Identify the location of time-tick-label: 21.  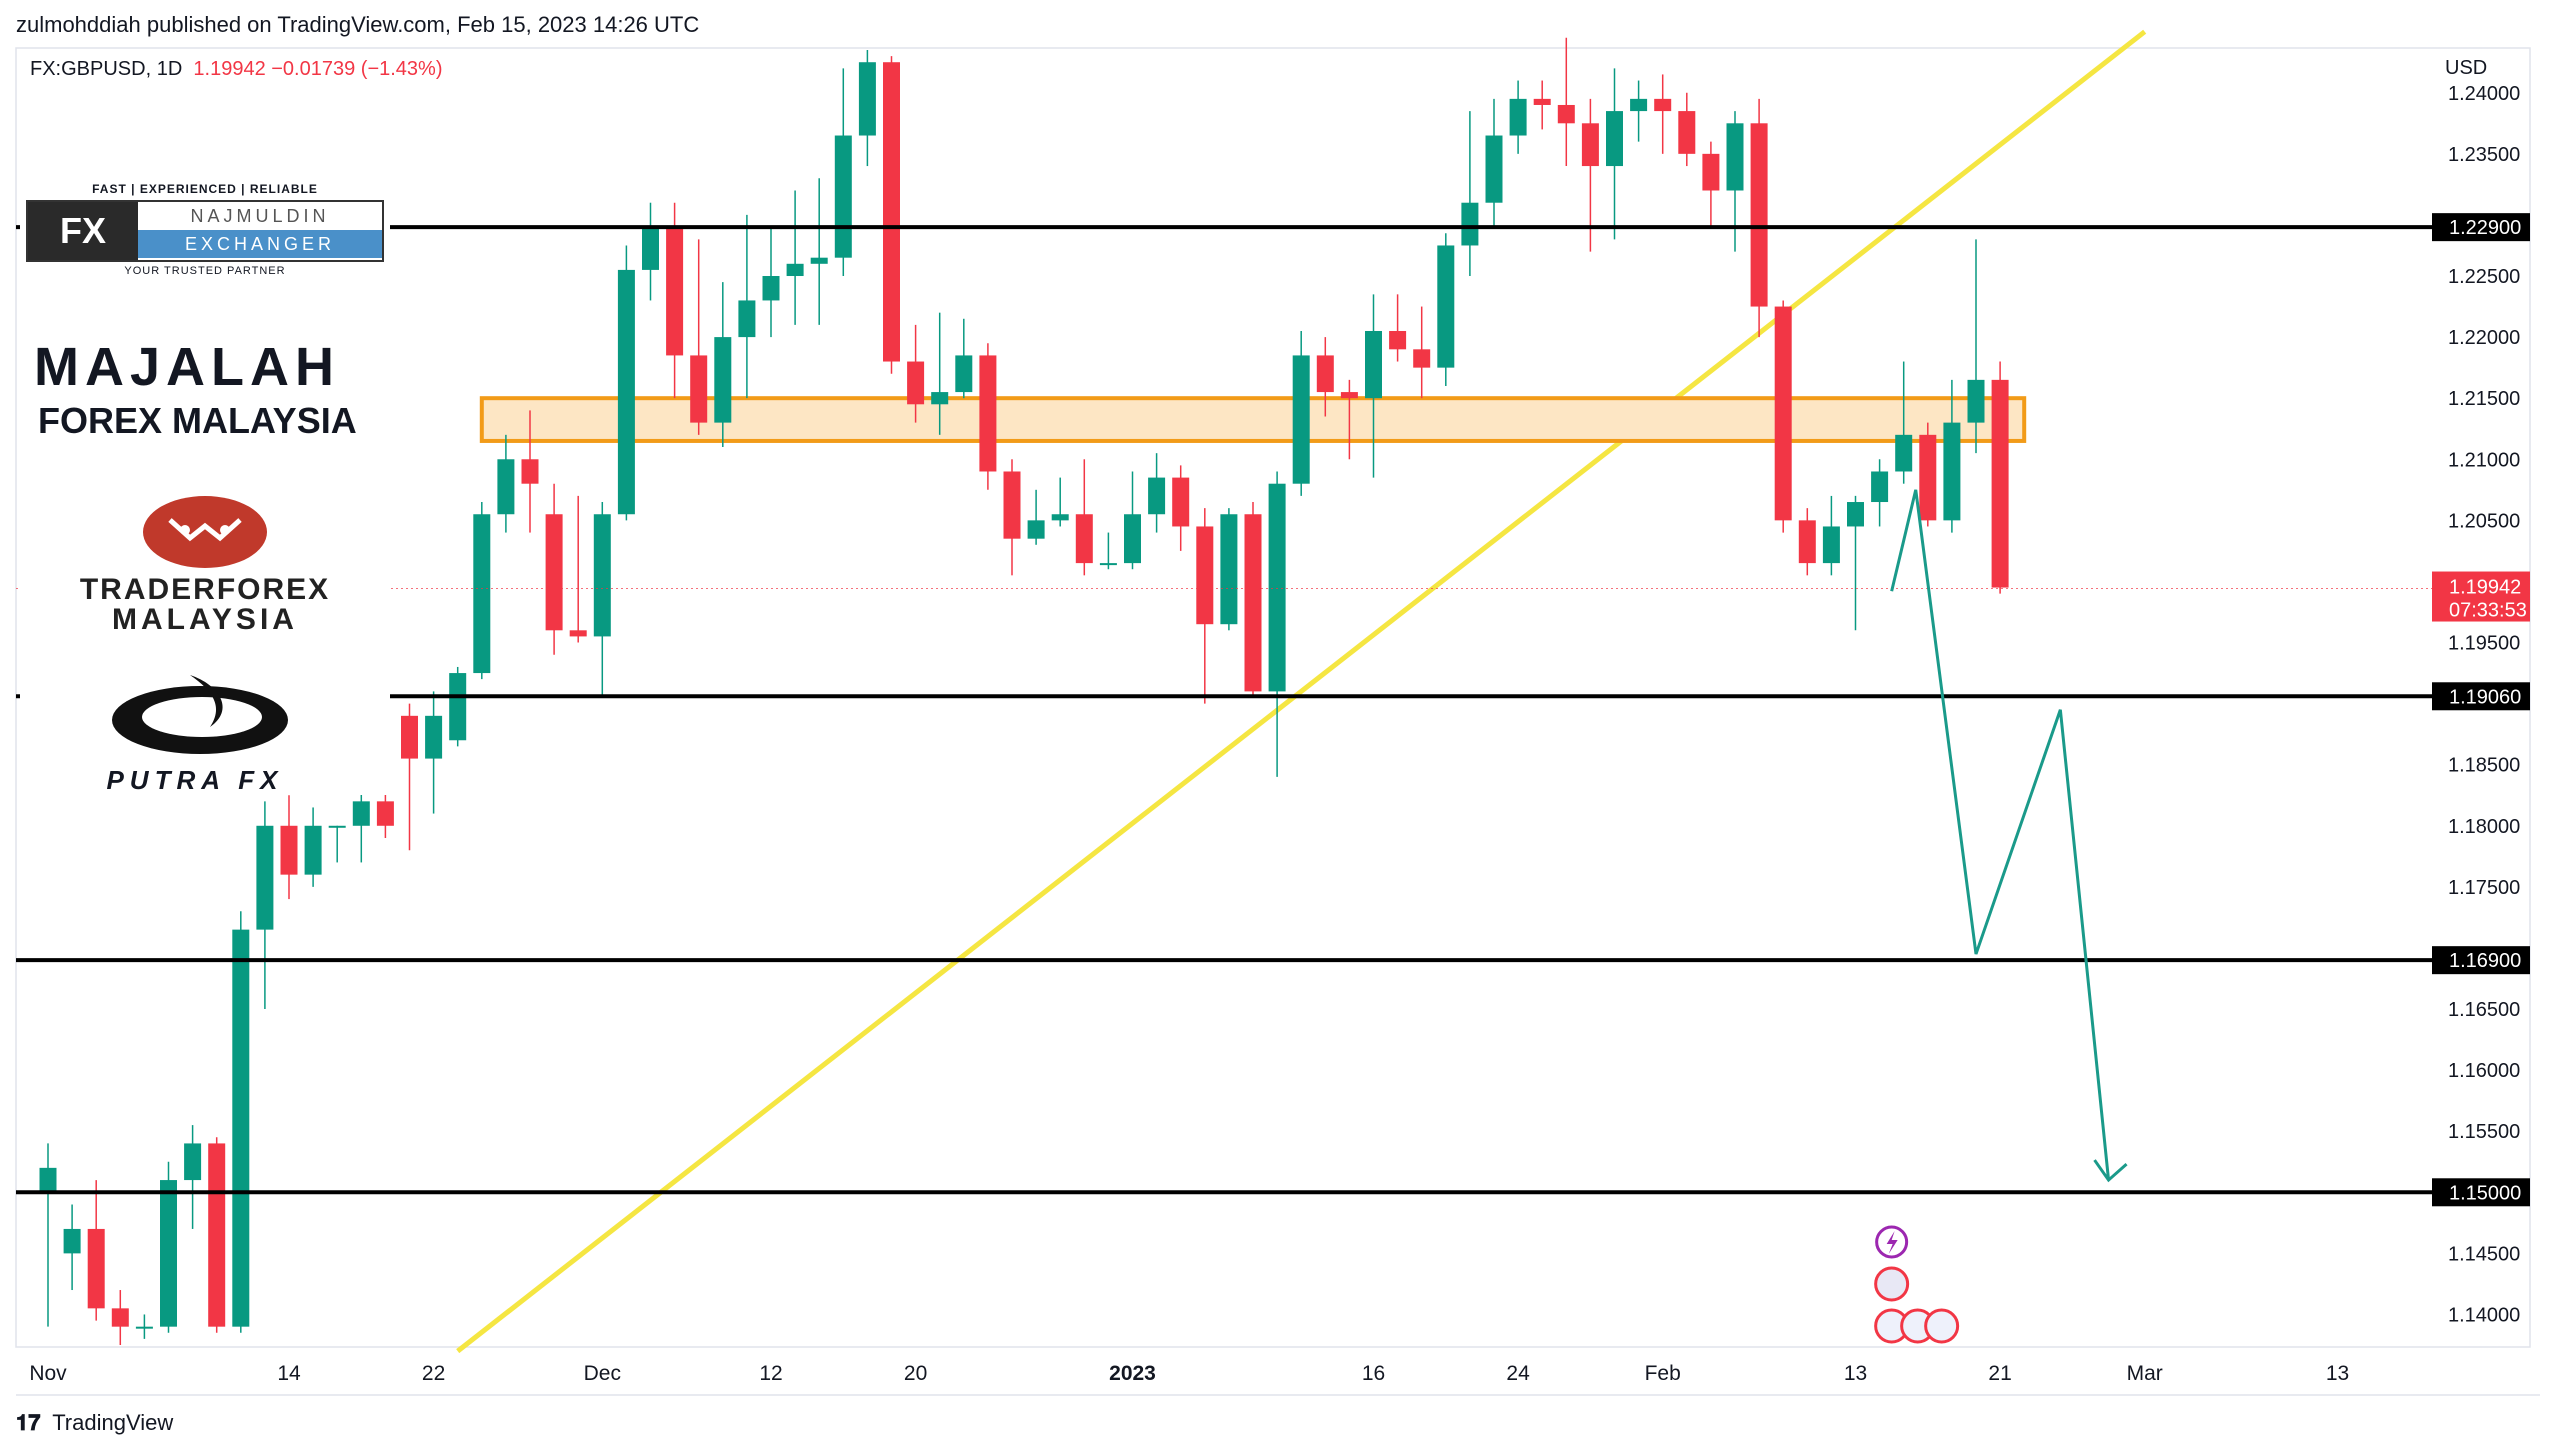
(1999, 1373).